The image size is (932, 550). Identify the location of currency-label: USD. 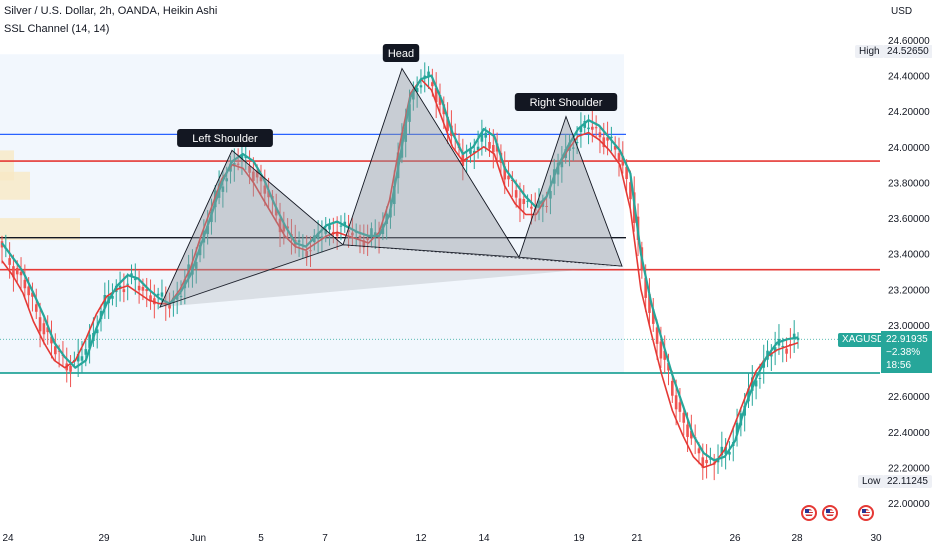
(902, 11).